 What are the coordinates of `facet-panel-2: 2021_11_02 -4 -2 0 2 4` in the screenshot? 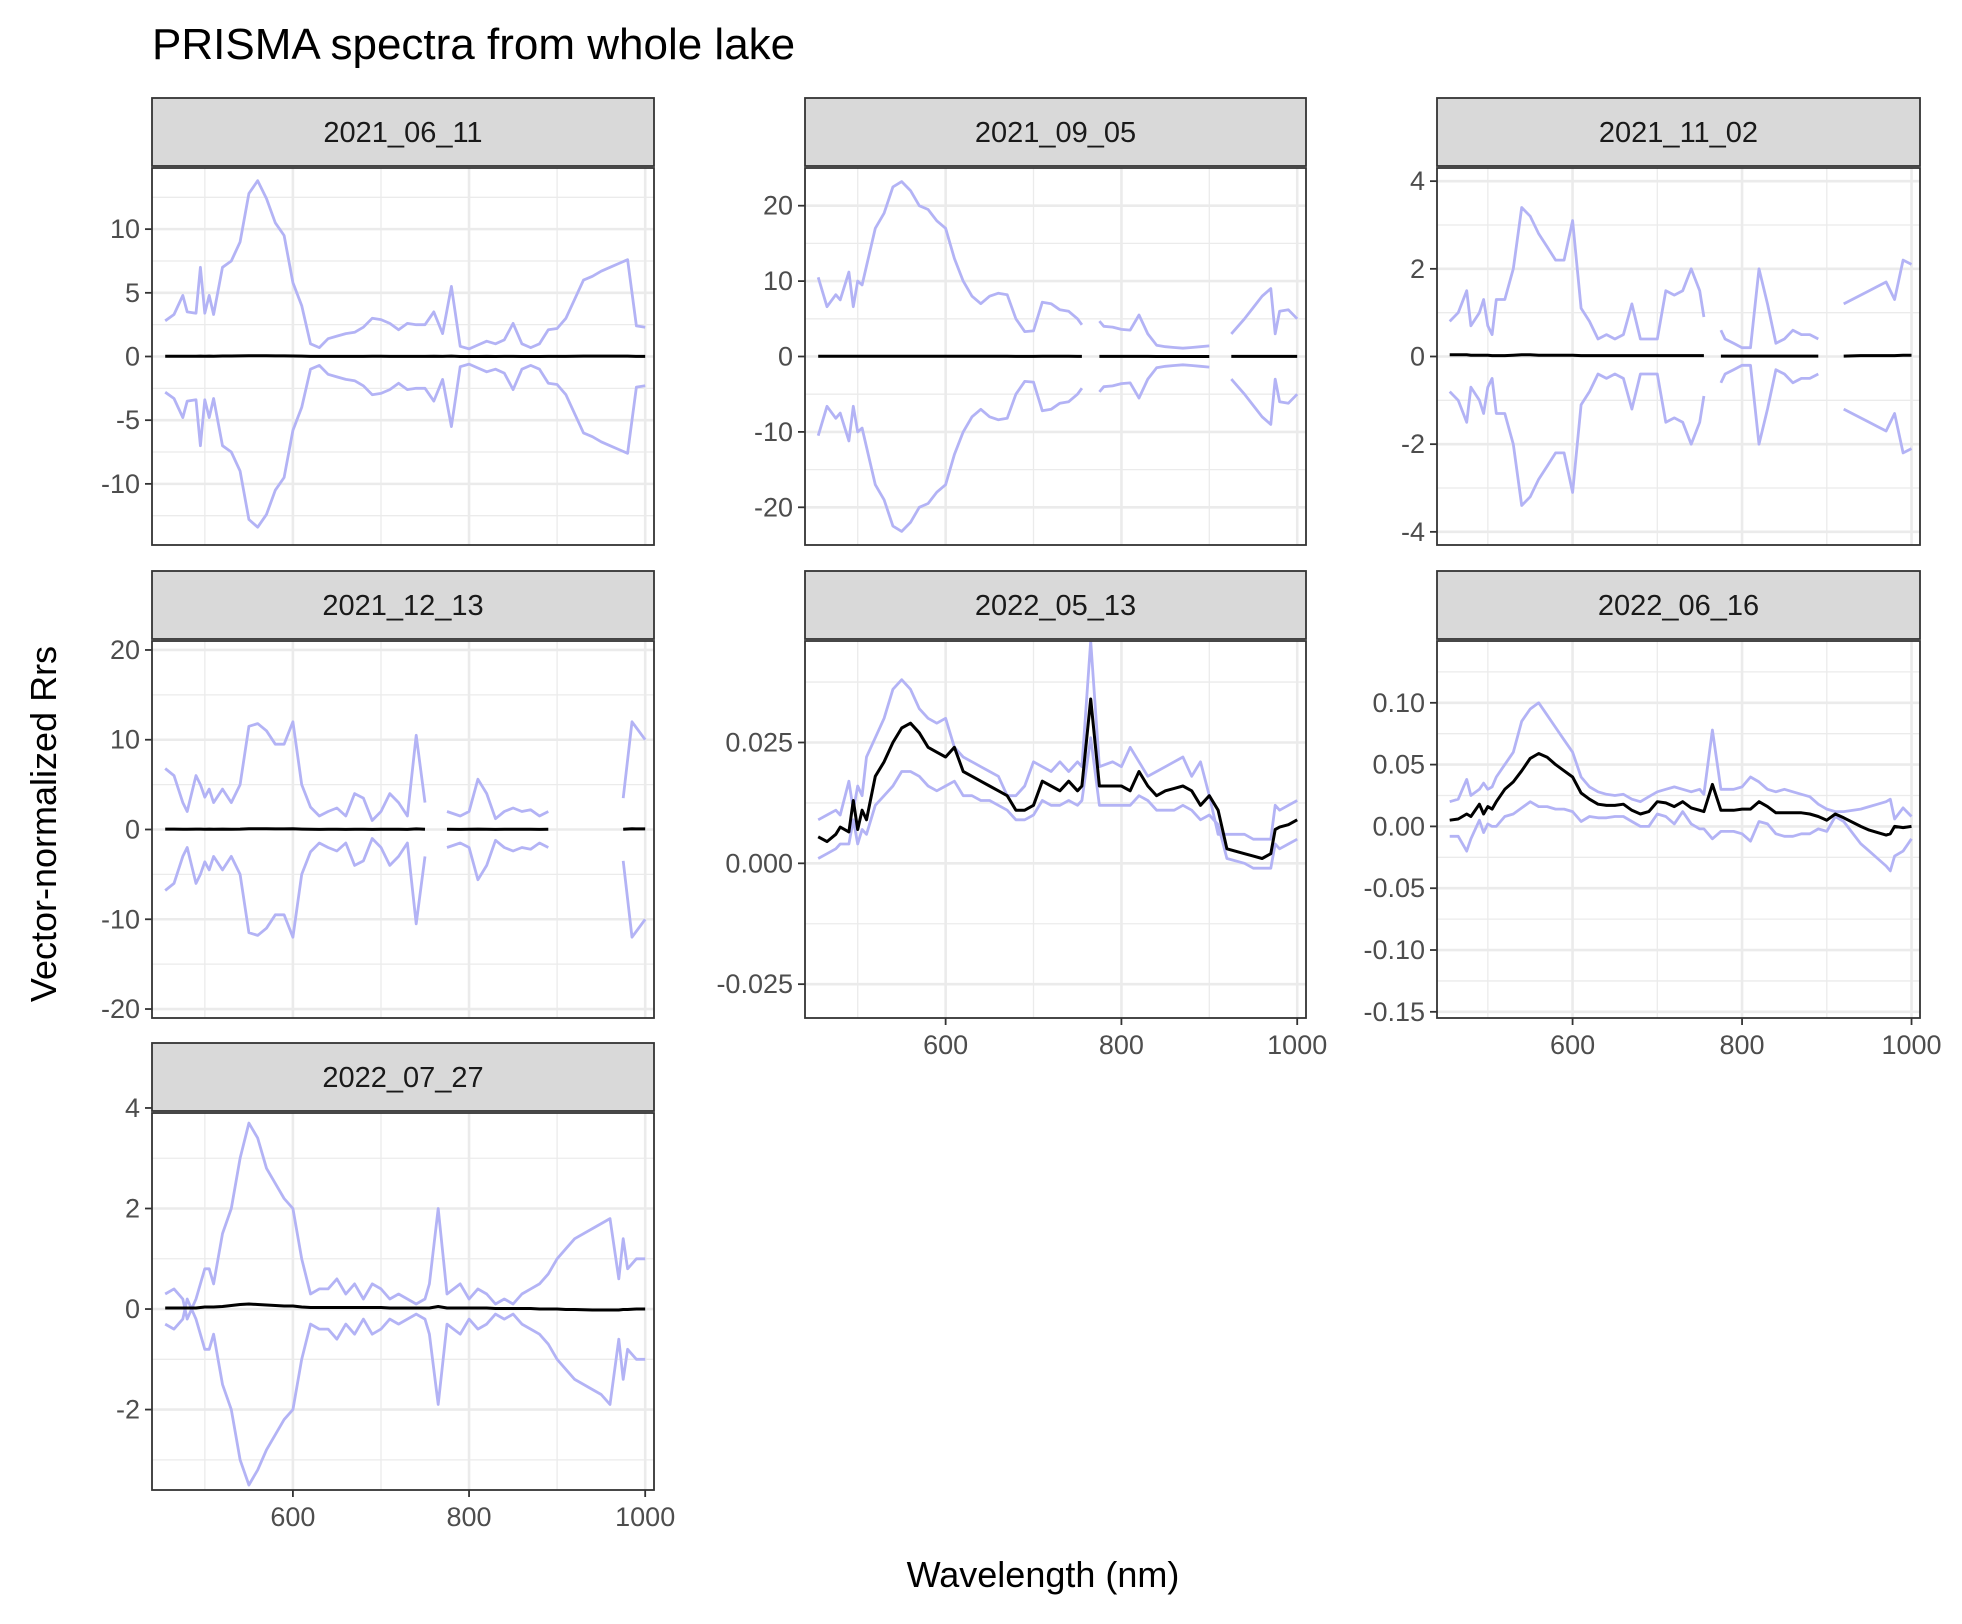 It's located at (1661, 322).